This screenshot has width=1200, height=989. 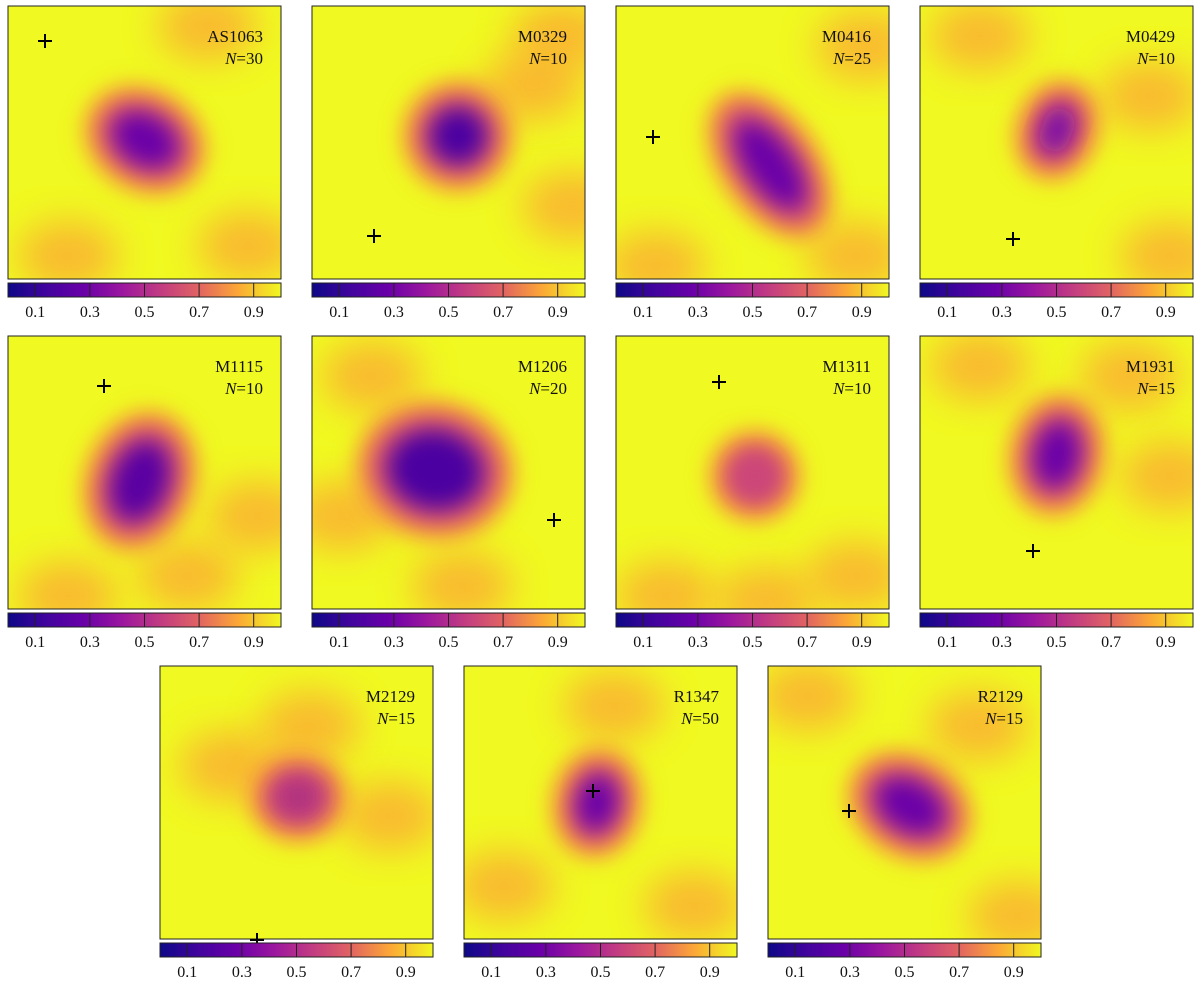 I want to click on panel-n-label: N=25, so click(x=851, y=58).